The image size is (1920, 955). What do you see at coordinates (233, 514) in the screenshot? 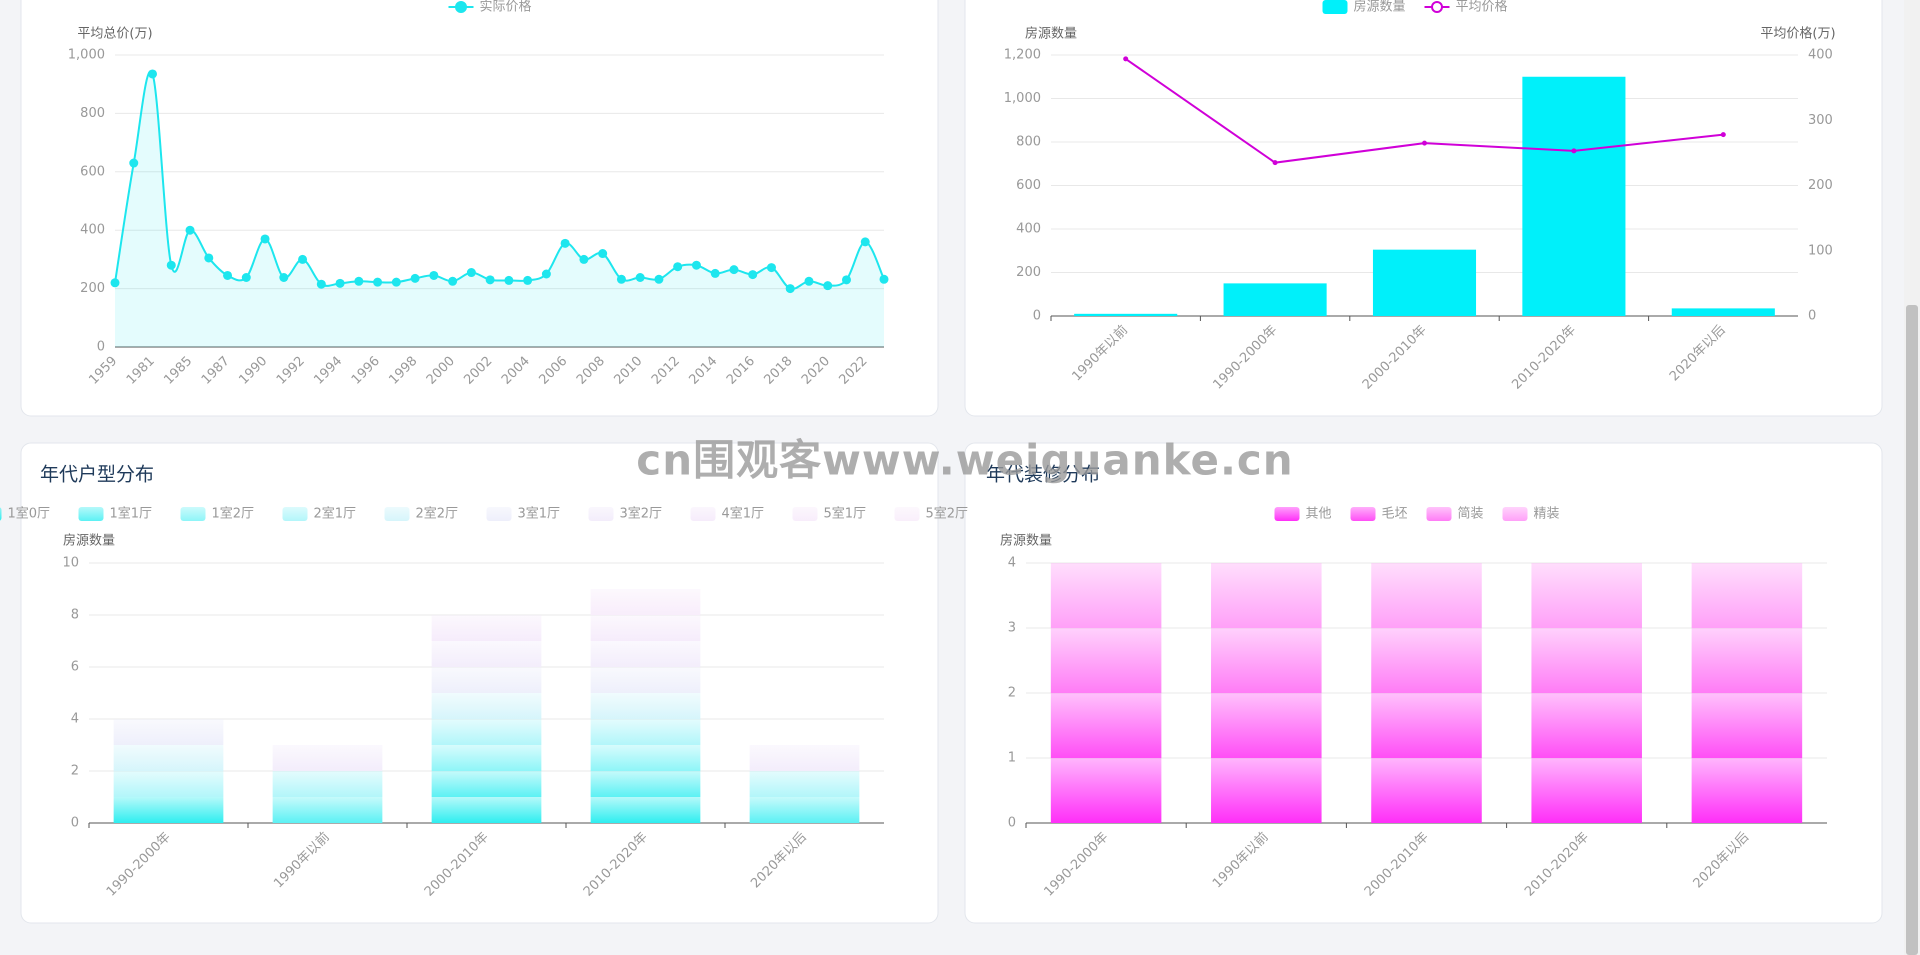
I see `legend-label: 1室2厅` at bounding box center [233, 514].